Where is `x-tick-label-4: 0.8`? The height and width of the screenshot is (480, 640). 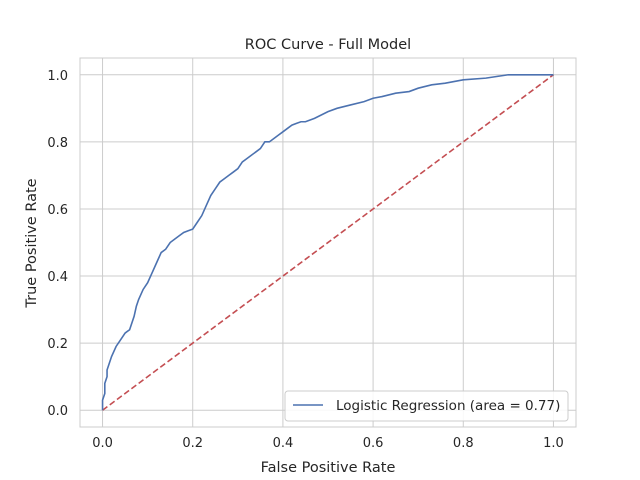 x-tick-label-4: 0.8 is located at coordinates (463, 443).